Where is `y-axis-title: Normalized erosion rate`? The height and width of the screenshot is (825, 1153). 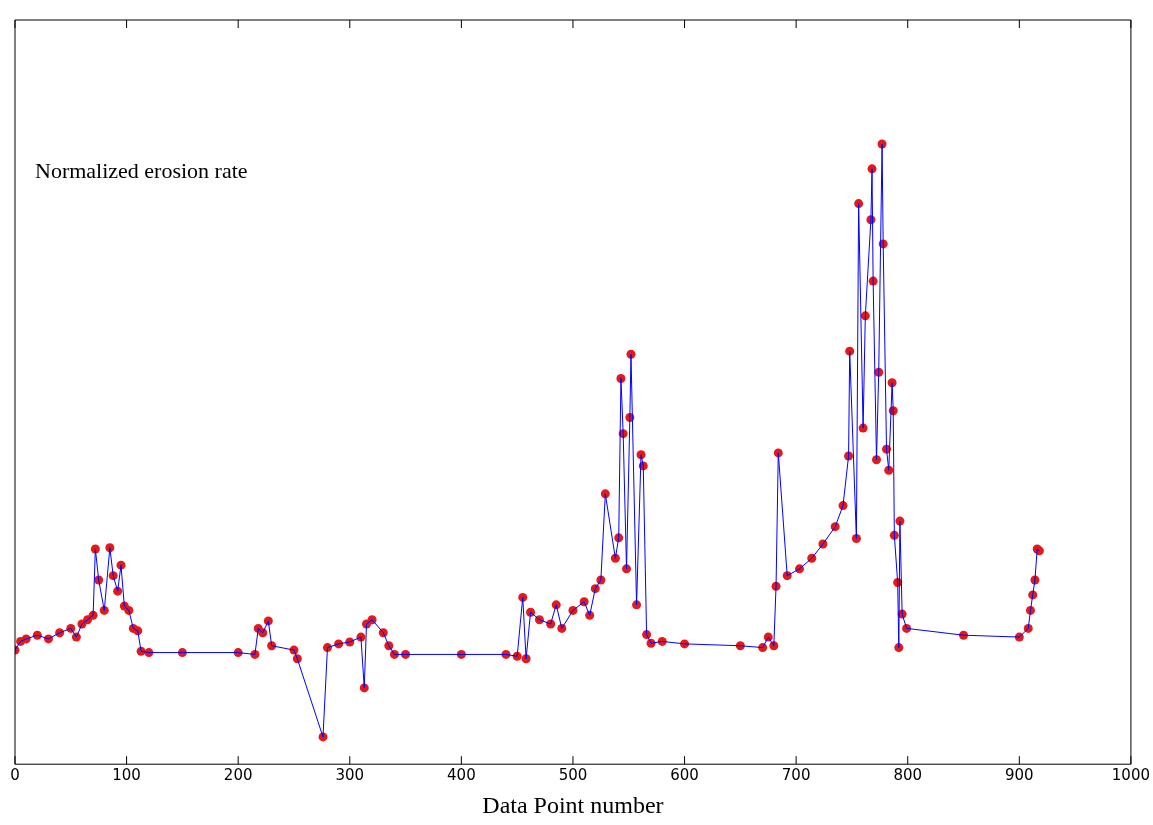 y-axis-title: Normalized erosion rate is located at coordinates (141, 170).